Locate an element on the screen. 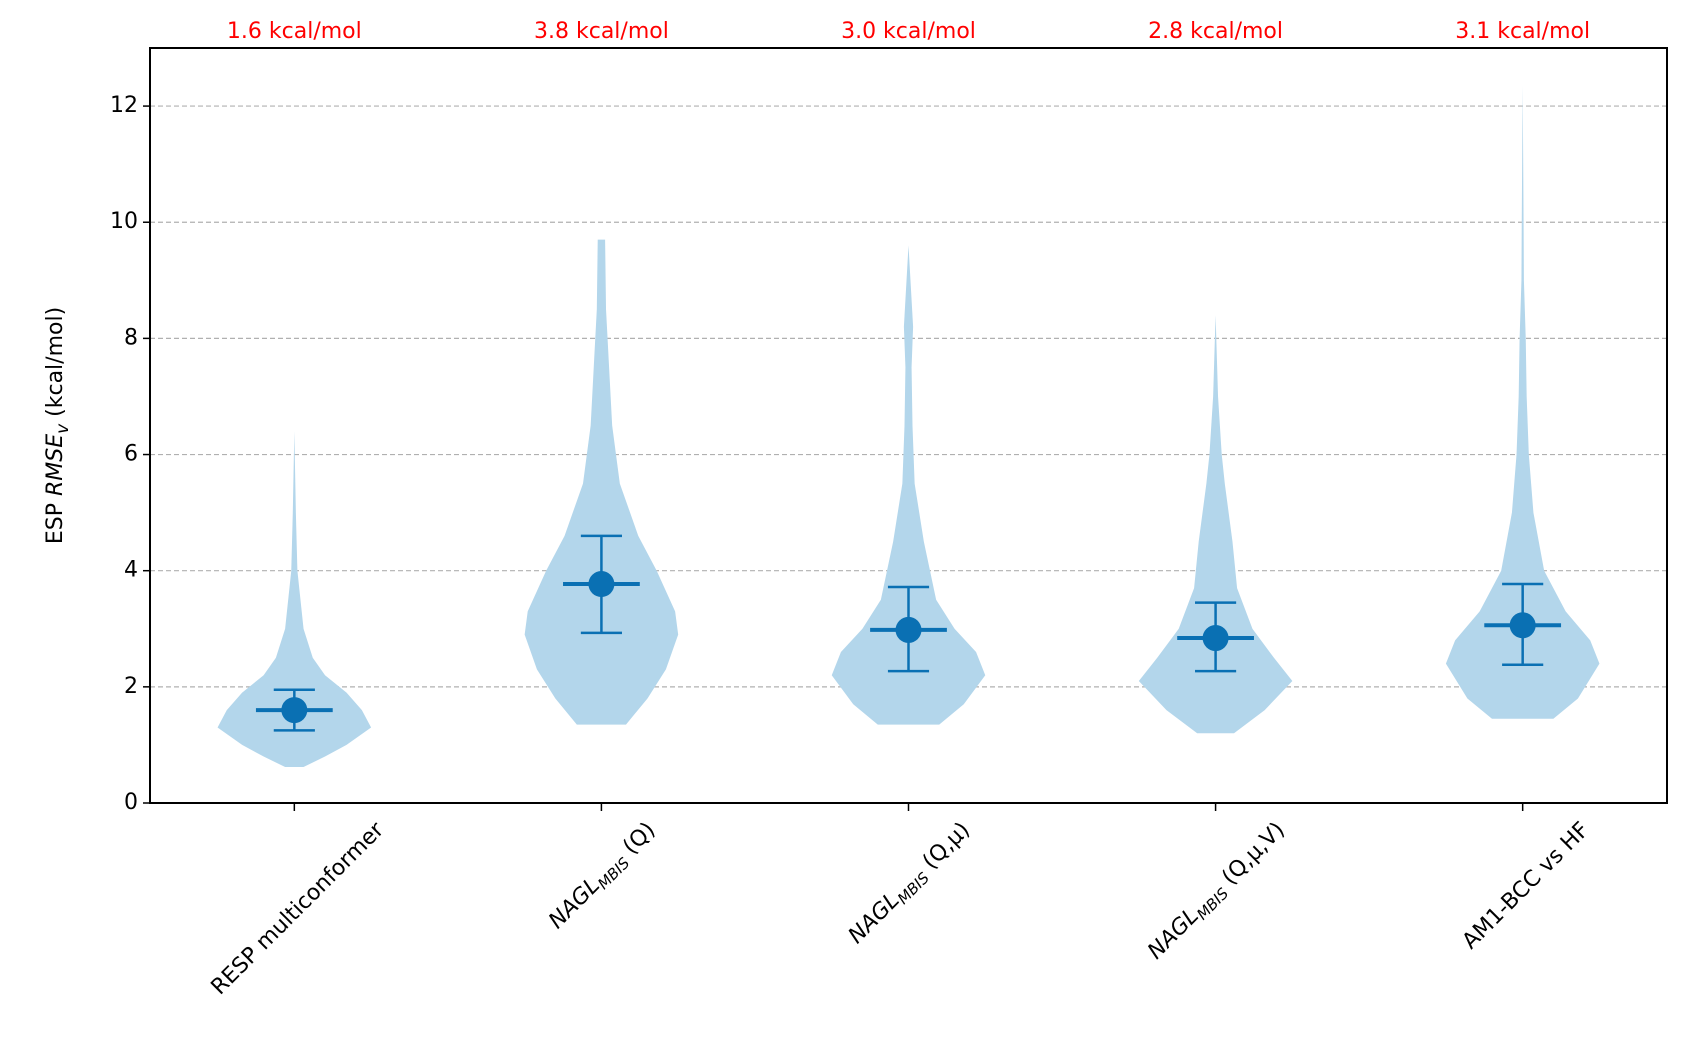  y-label-part: ESP is located at coordinates (55, 523).